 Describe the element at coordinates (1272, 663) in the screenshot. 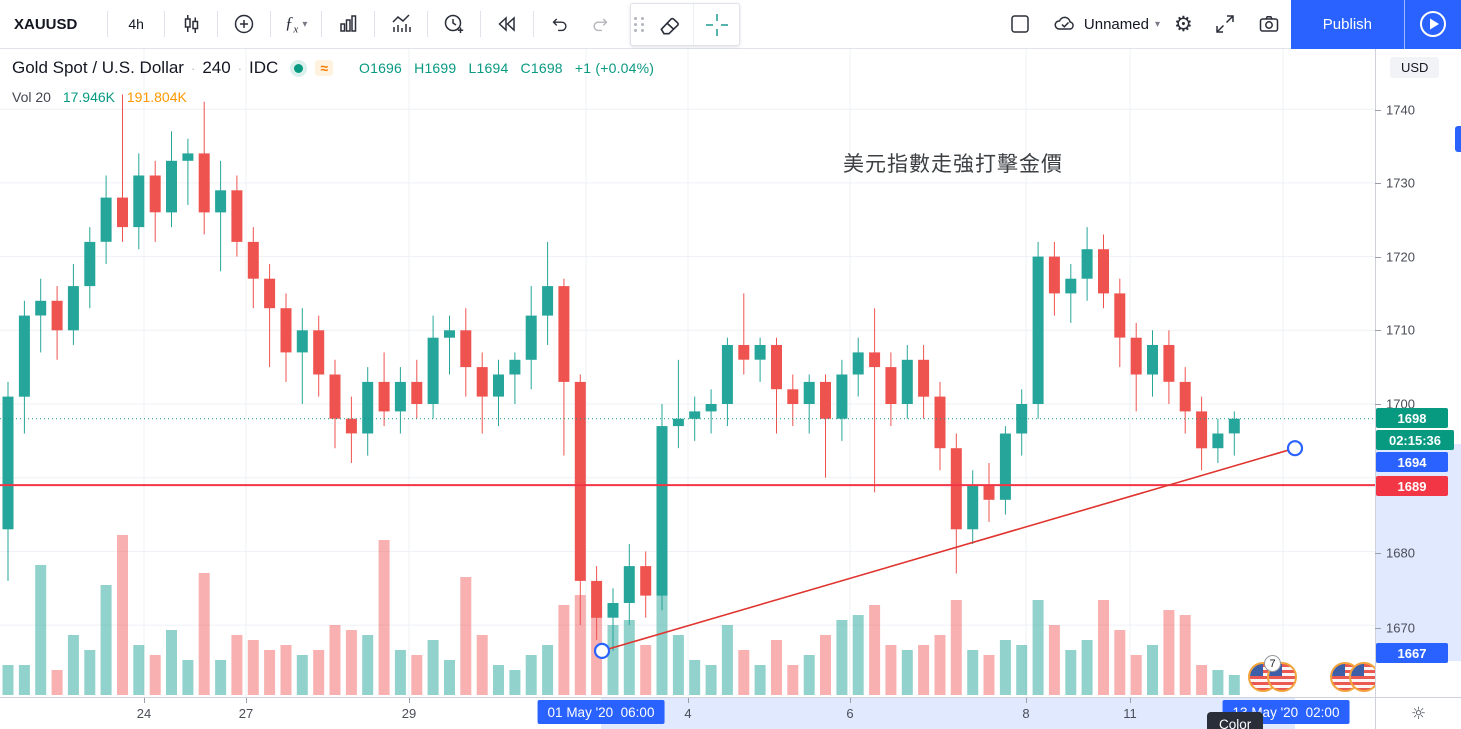

I see `event-count-badge: 7` at that location.